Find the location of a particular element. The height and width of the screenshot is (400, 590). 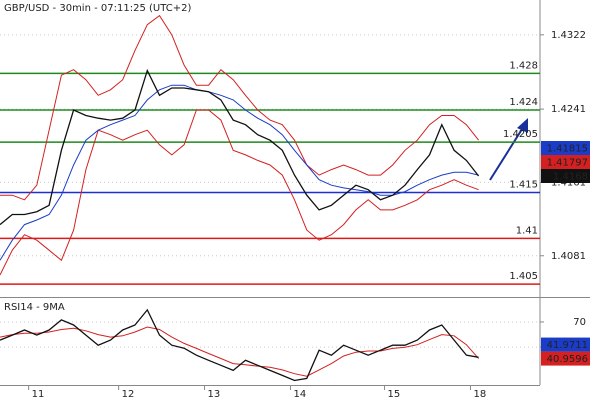

level-label: 1.41 is located at coordinates (527, 230).